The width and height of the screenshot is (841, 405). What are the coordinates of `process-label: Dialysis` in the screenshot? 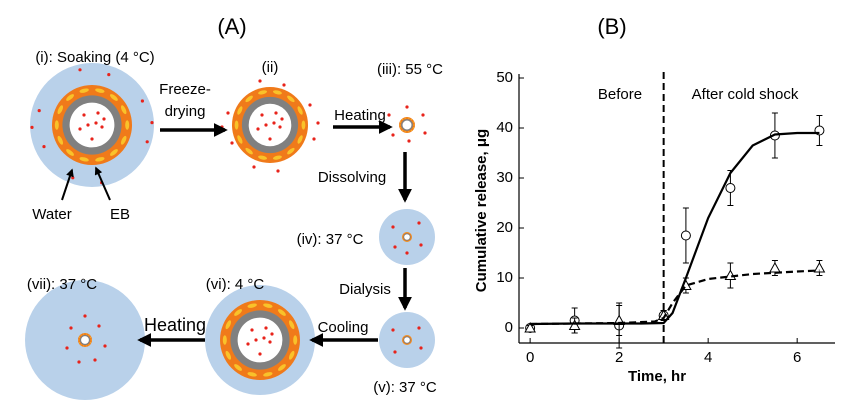 It's located at (365, 289).